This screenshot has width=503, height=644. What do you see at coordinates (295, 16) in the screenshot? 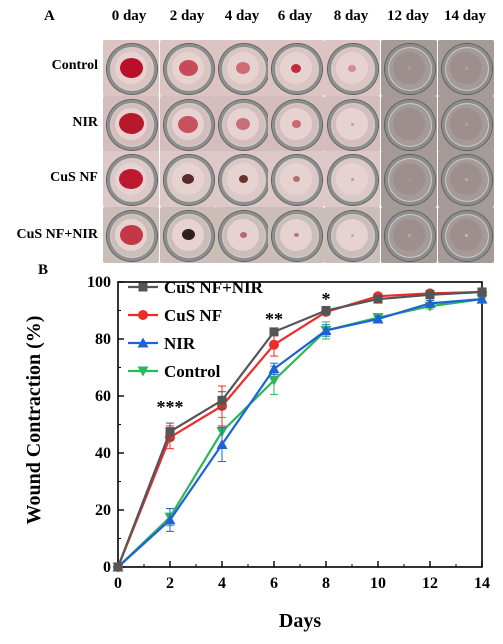
I see `day-header: 6 day` at bounding box center [295, 16].